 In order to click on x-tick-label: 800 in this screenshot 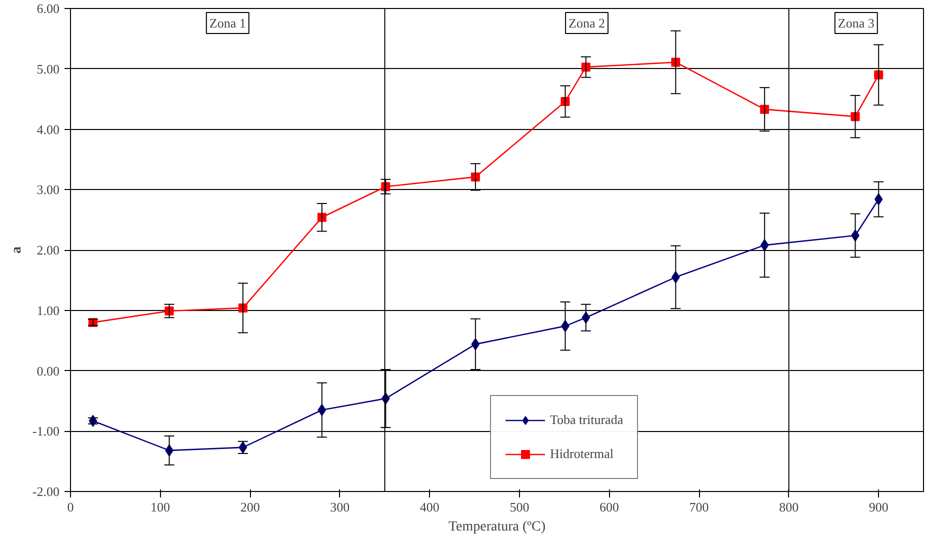, I will do `click(789, 507)`.